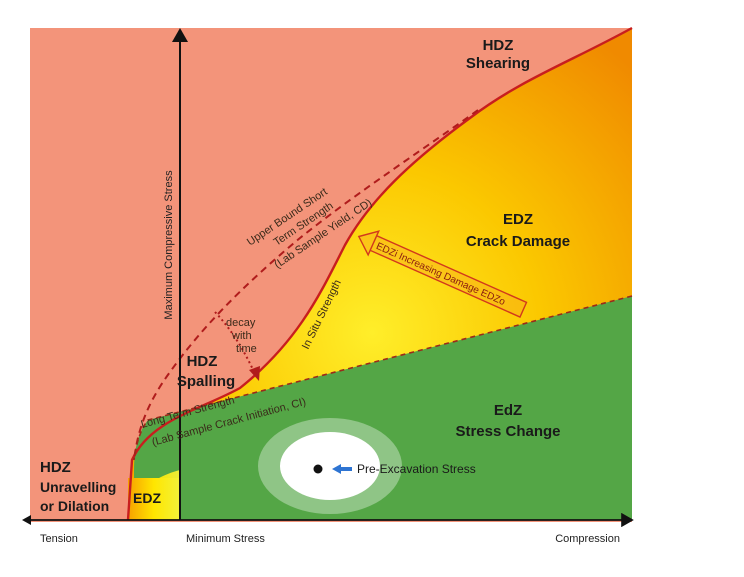  I want to click on pre-excavation-glow, so click(330, 466).